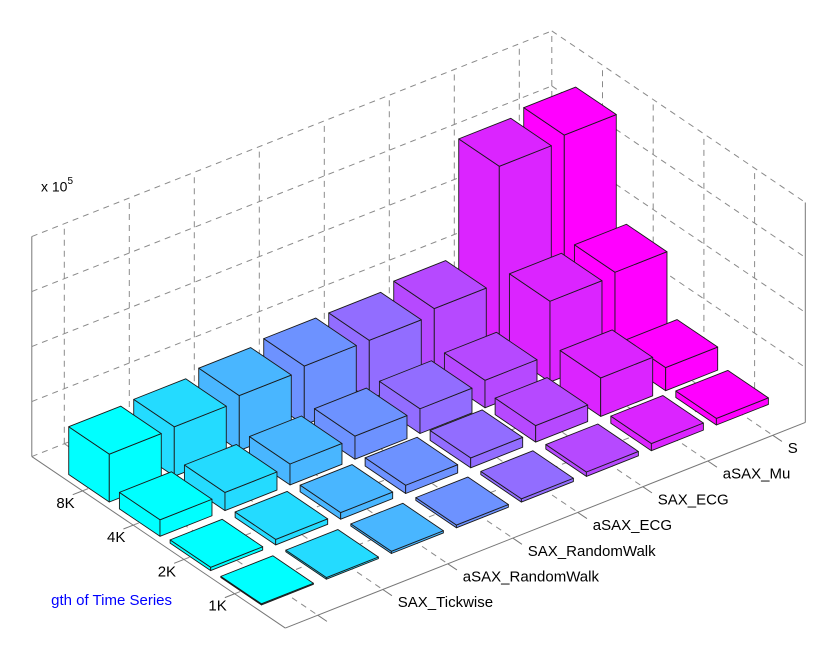 The width and height of the screenshot is (840, 658). I want to click on z-multiplier-base: x 10, so click(54, 186).